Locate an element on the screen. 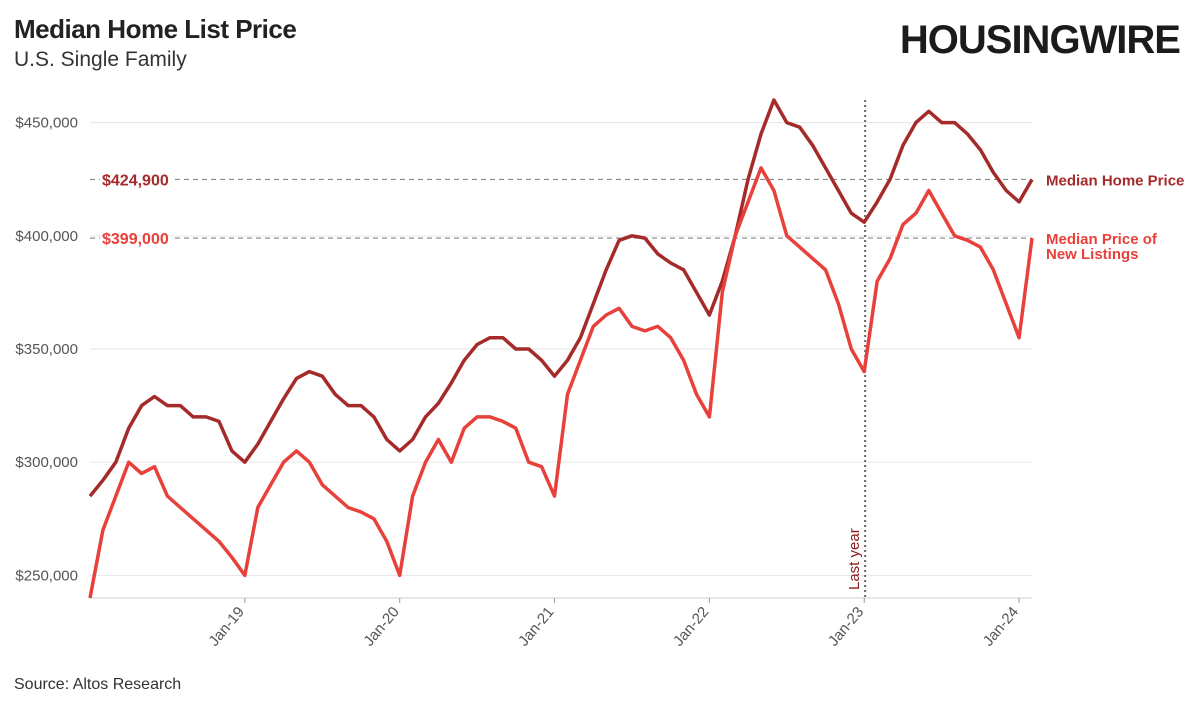 This screenshot has width=1200, height=708. reference-value-label: $399,000 is located at coordinates (135, 239).